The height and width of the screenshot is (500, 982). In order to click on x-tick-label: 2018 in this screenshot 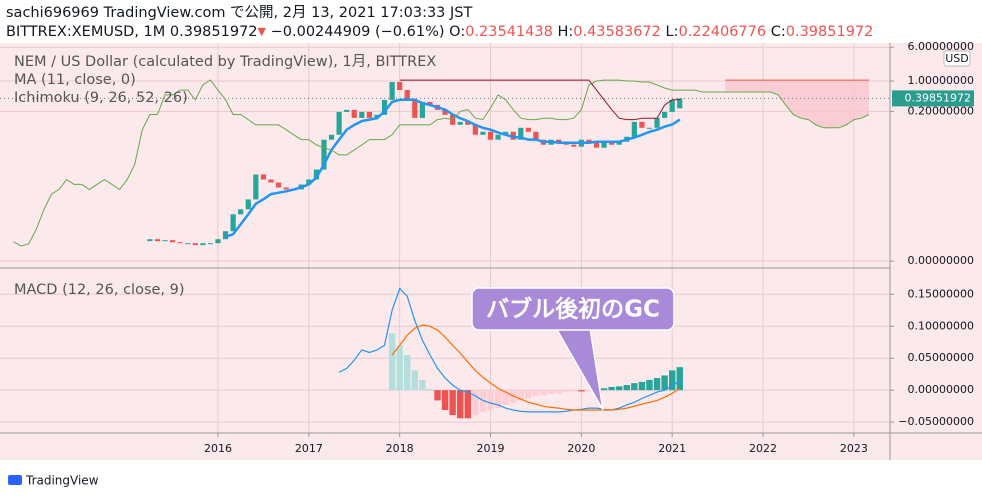, I will do `click(400, 448)`.